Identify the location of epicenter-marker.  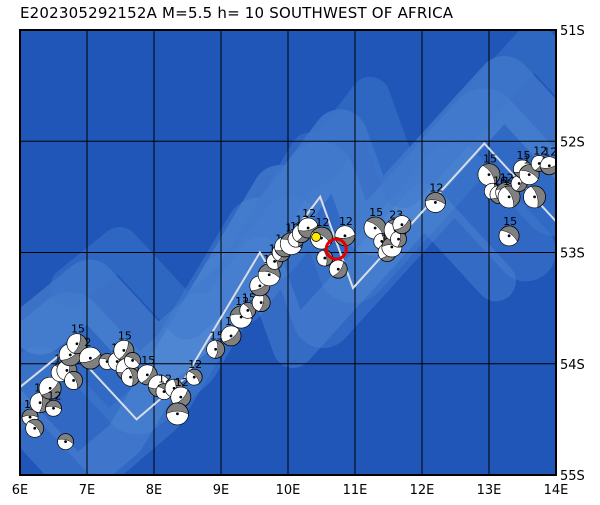
(316, 237).